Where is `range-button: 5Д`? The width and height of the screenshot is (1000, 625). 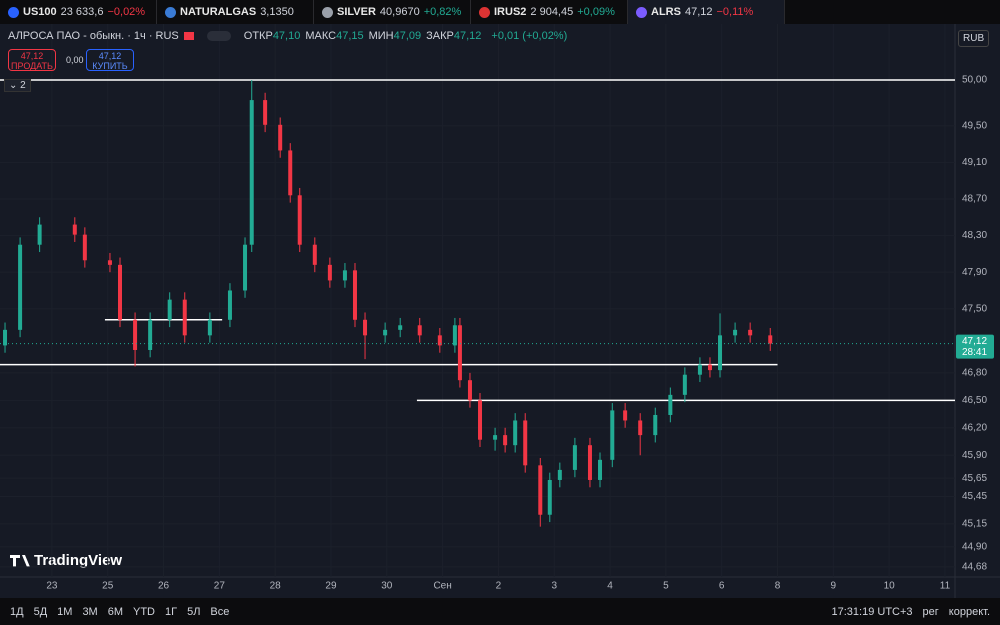 range-button: 5Д is located at coordinates (40, 611).